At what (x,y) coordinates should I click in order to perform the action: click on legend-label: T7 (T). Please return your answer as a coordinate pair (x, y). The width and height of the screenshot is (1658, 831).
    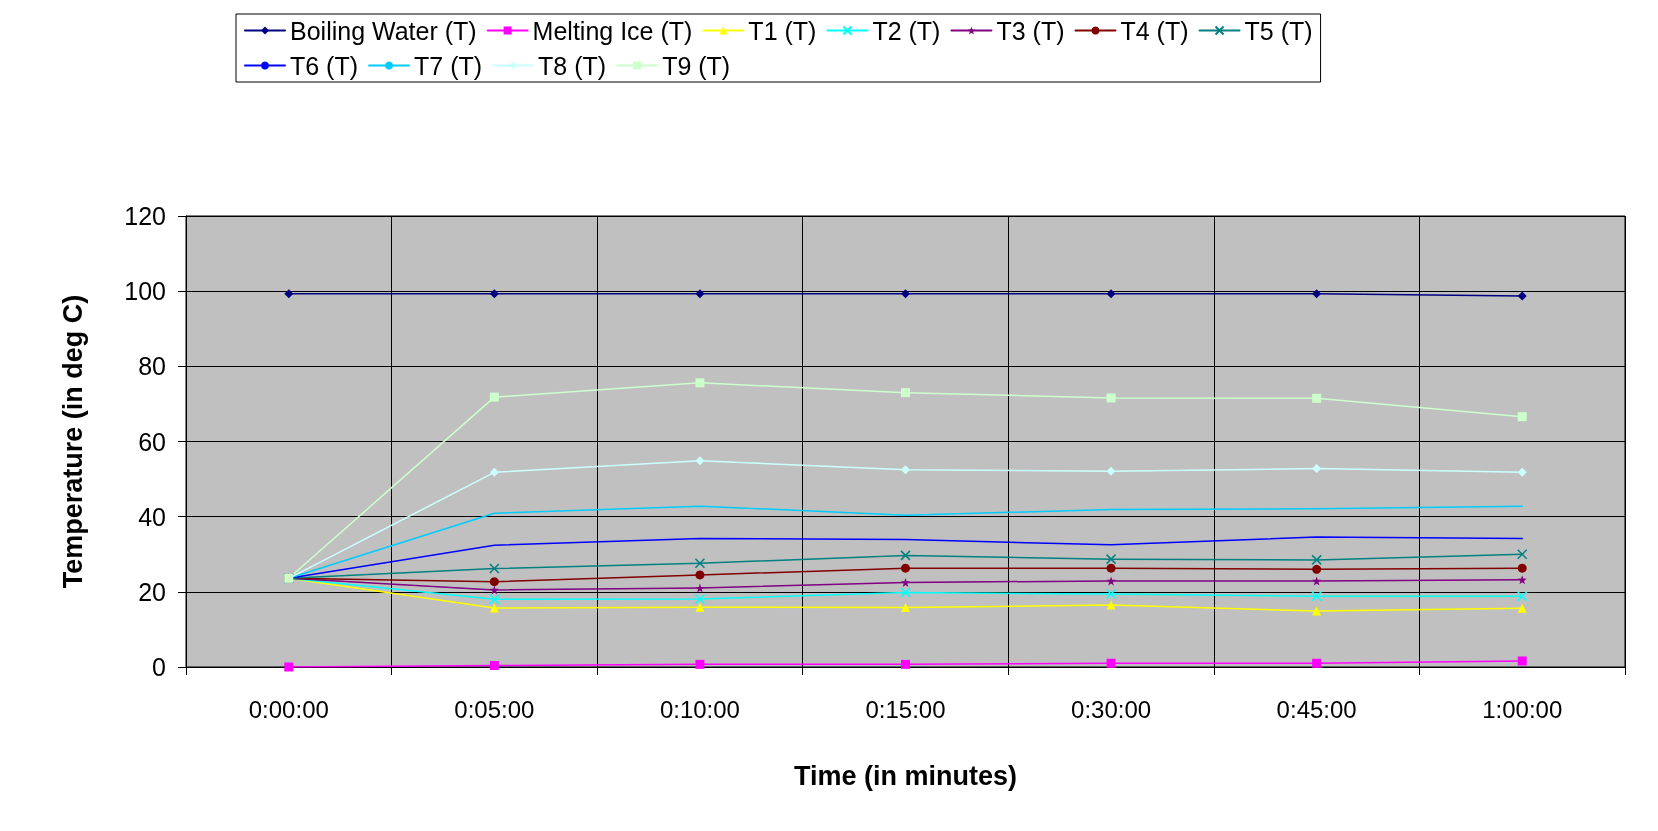
    Looking at the image, I should click on (448, 65).